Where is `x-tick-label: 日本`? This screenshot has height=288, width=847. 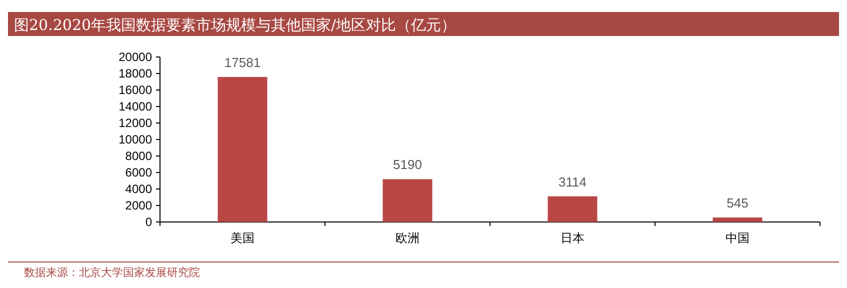
x-tick-label: 日本 is located at coordinates (572, 238).